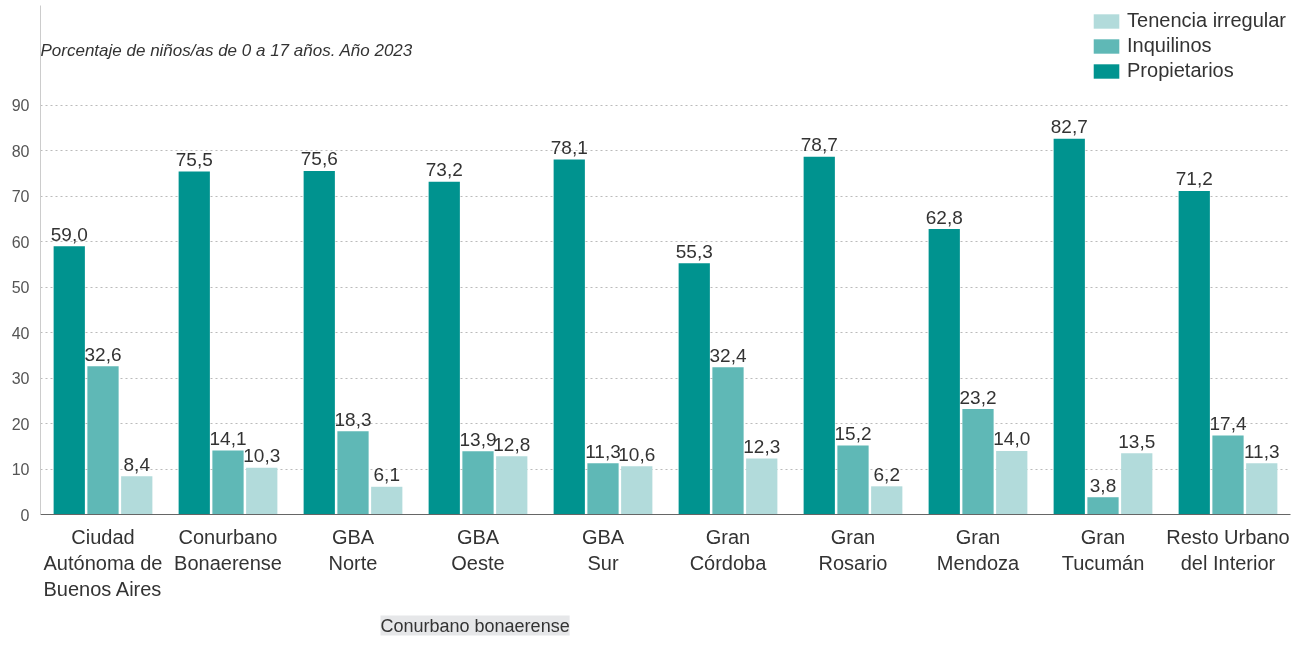 This screenshot has width=1309, height=652. What do you see at coordinates (886, 474) in the screenshot?
I see `data-label: 6,2` at bounding box center [886, 474].